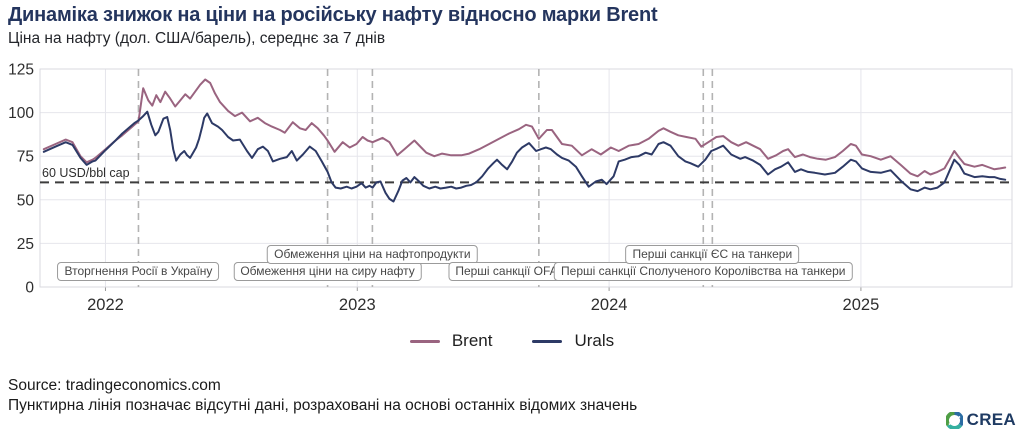 Image resolution: width=1024 pixels, height=444 pixels. What do you see at coordinates (424, 341) in the screenshot?
I see `brent-line-swatch` at bounding box center [424, 341].